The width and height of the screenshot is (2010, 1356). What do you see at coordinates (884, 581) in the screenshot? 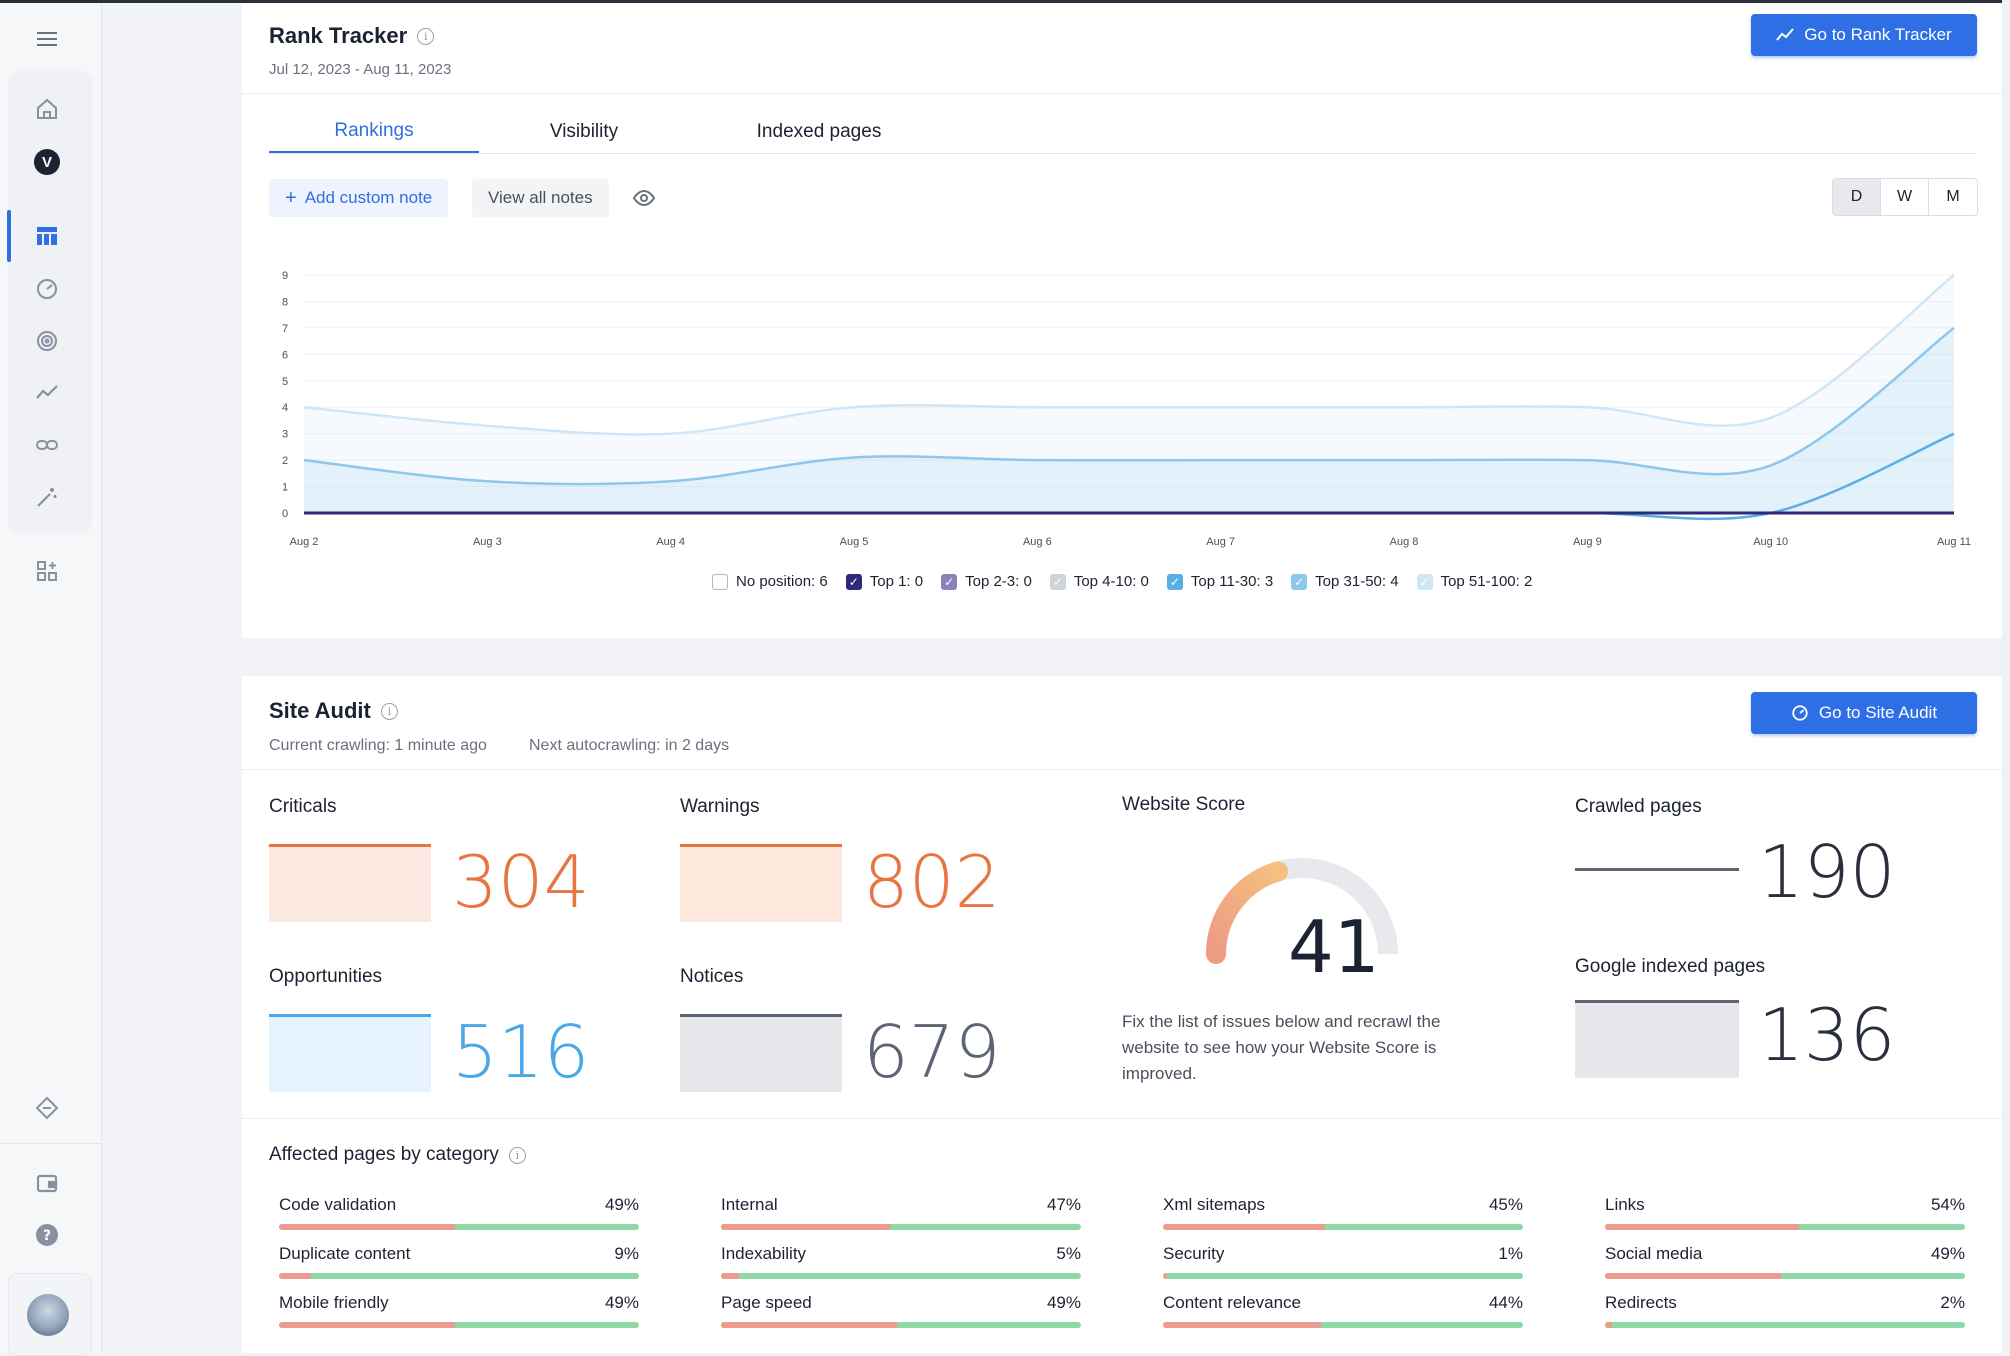
I see `legend-item: ✓ Top 1: 0` at bounding box center [884, 581].